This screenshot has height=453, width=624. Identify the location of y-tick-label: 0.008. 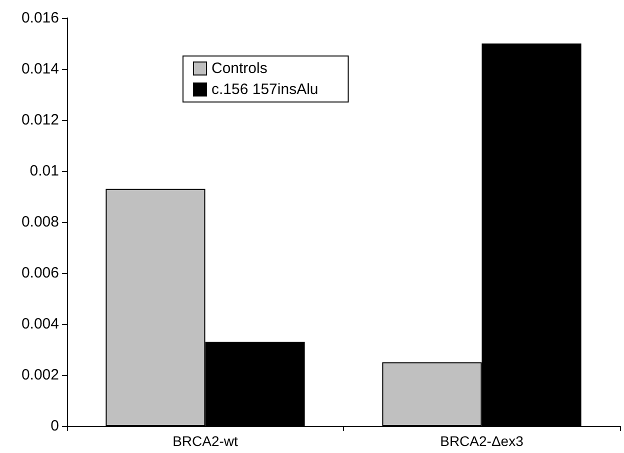
(40, 222).